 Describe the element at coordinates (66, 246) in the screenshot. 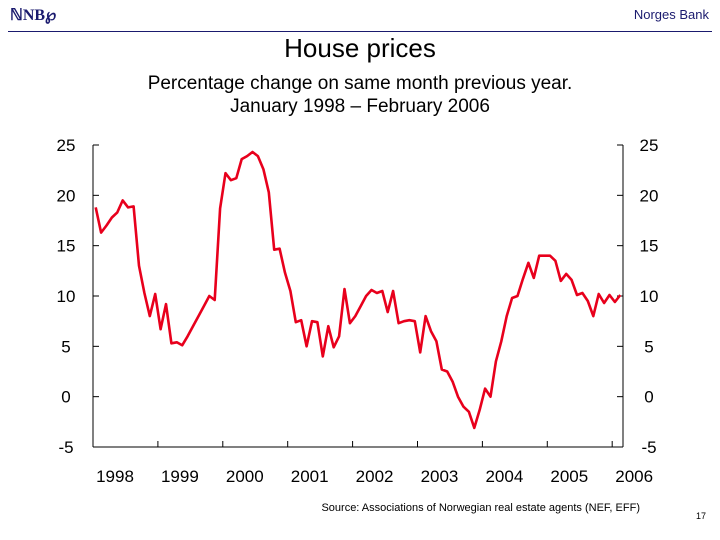

I see `y-tick-label-left: 15` at that location.